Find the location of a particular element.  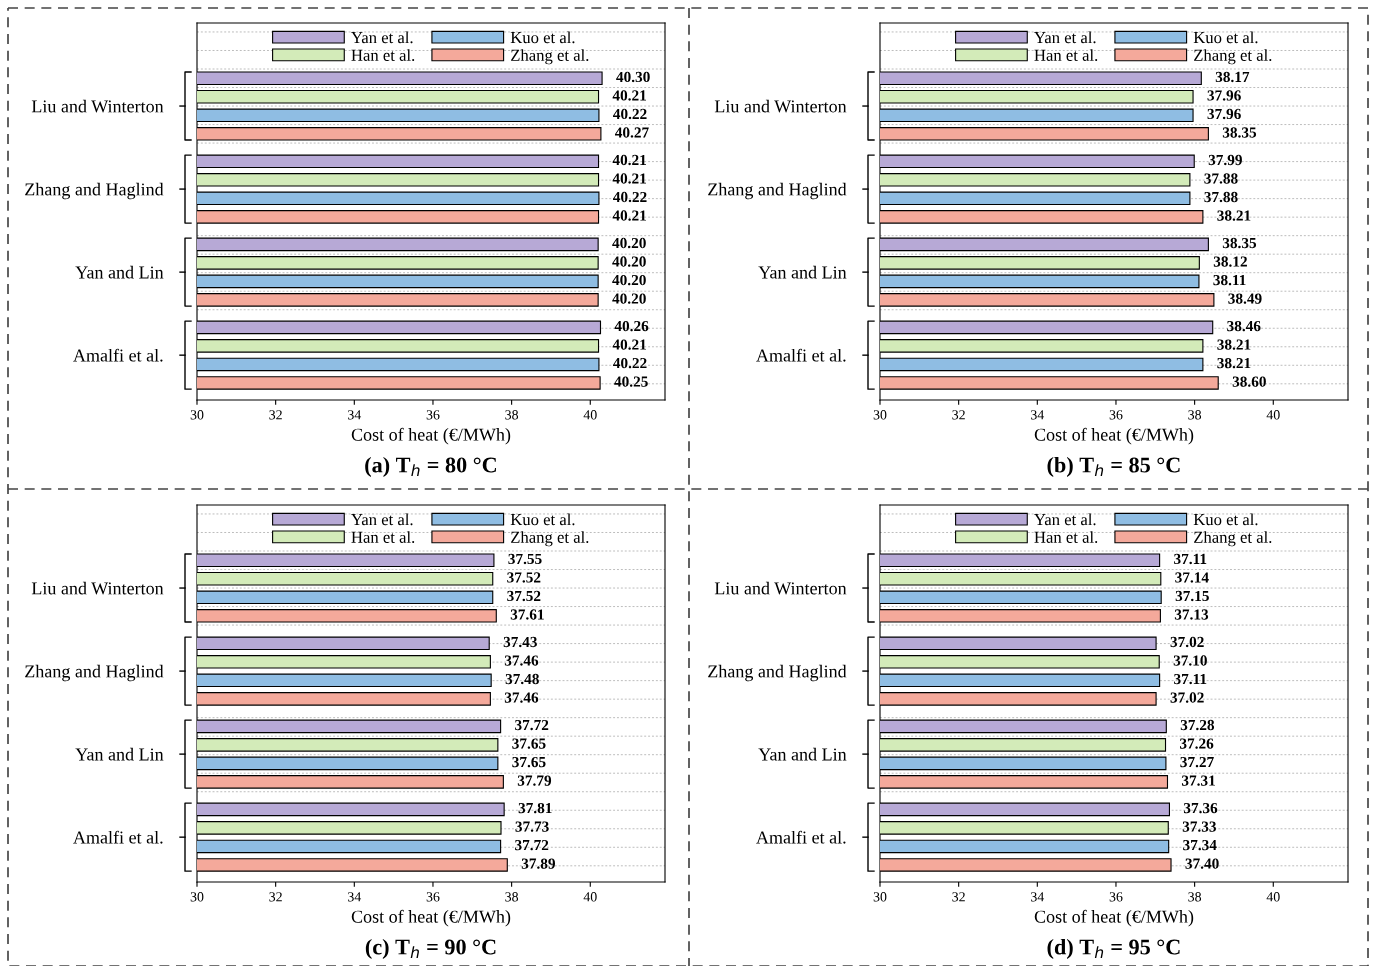

data-label: 37.15 is located at coordinates (1192, 596).